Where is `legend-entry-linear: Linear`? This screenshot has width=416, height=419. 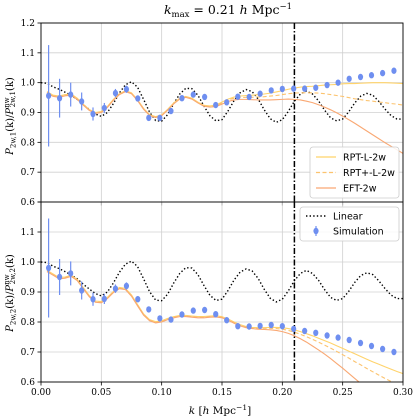 legend-entry-linear: Linear is located at coordinates (334, 217).